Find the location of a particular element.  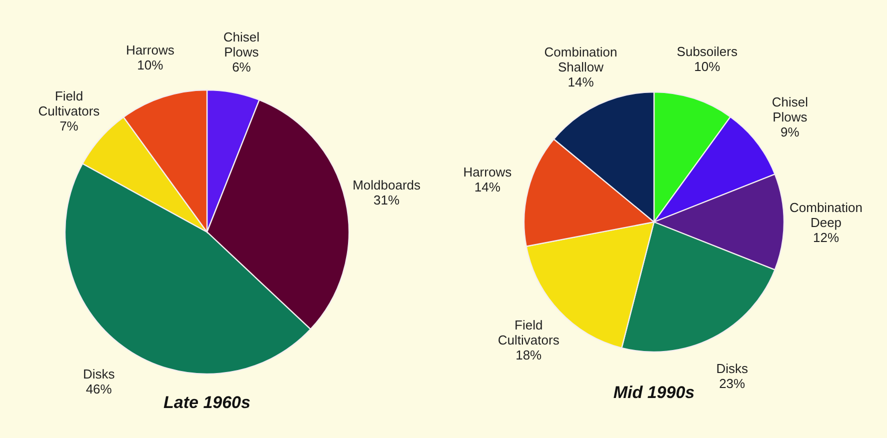

slice-label: Combination Deep is located at coordinates (826, 215).